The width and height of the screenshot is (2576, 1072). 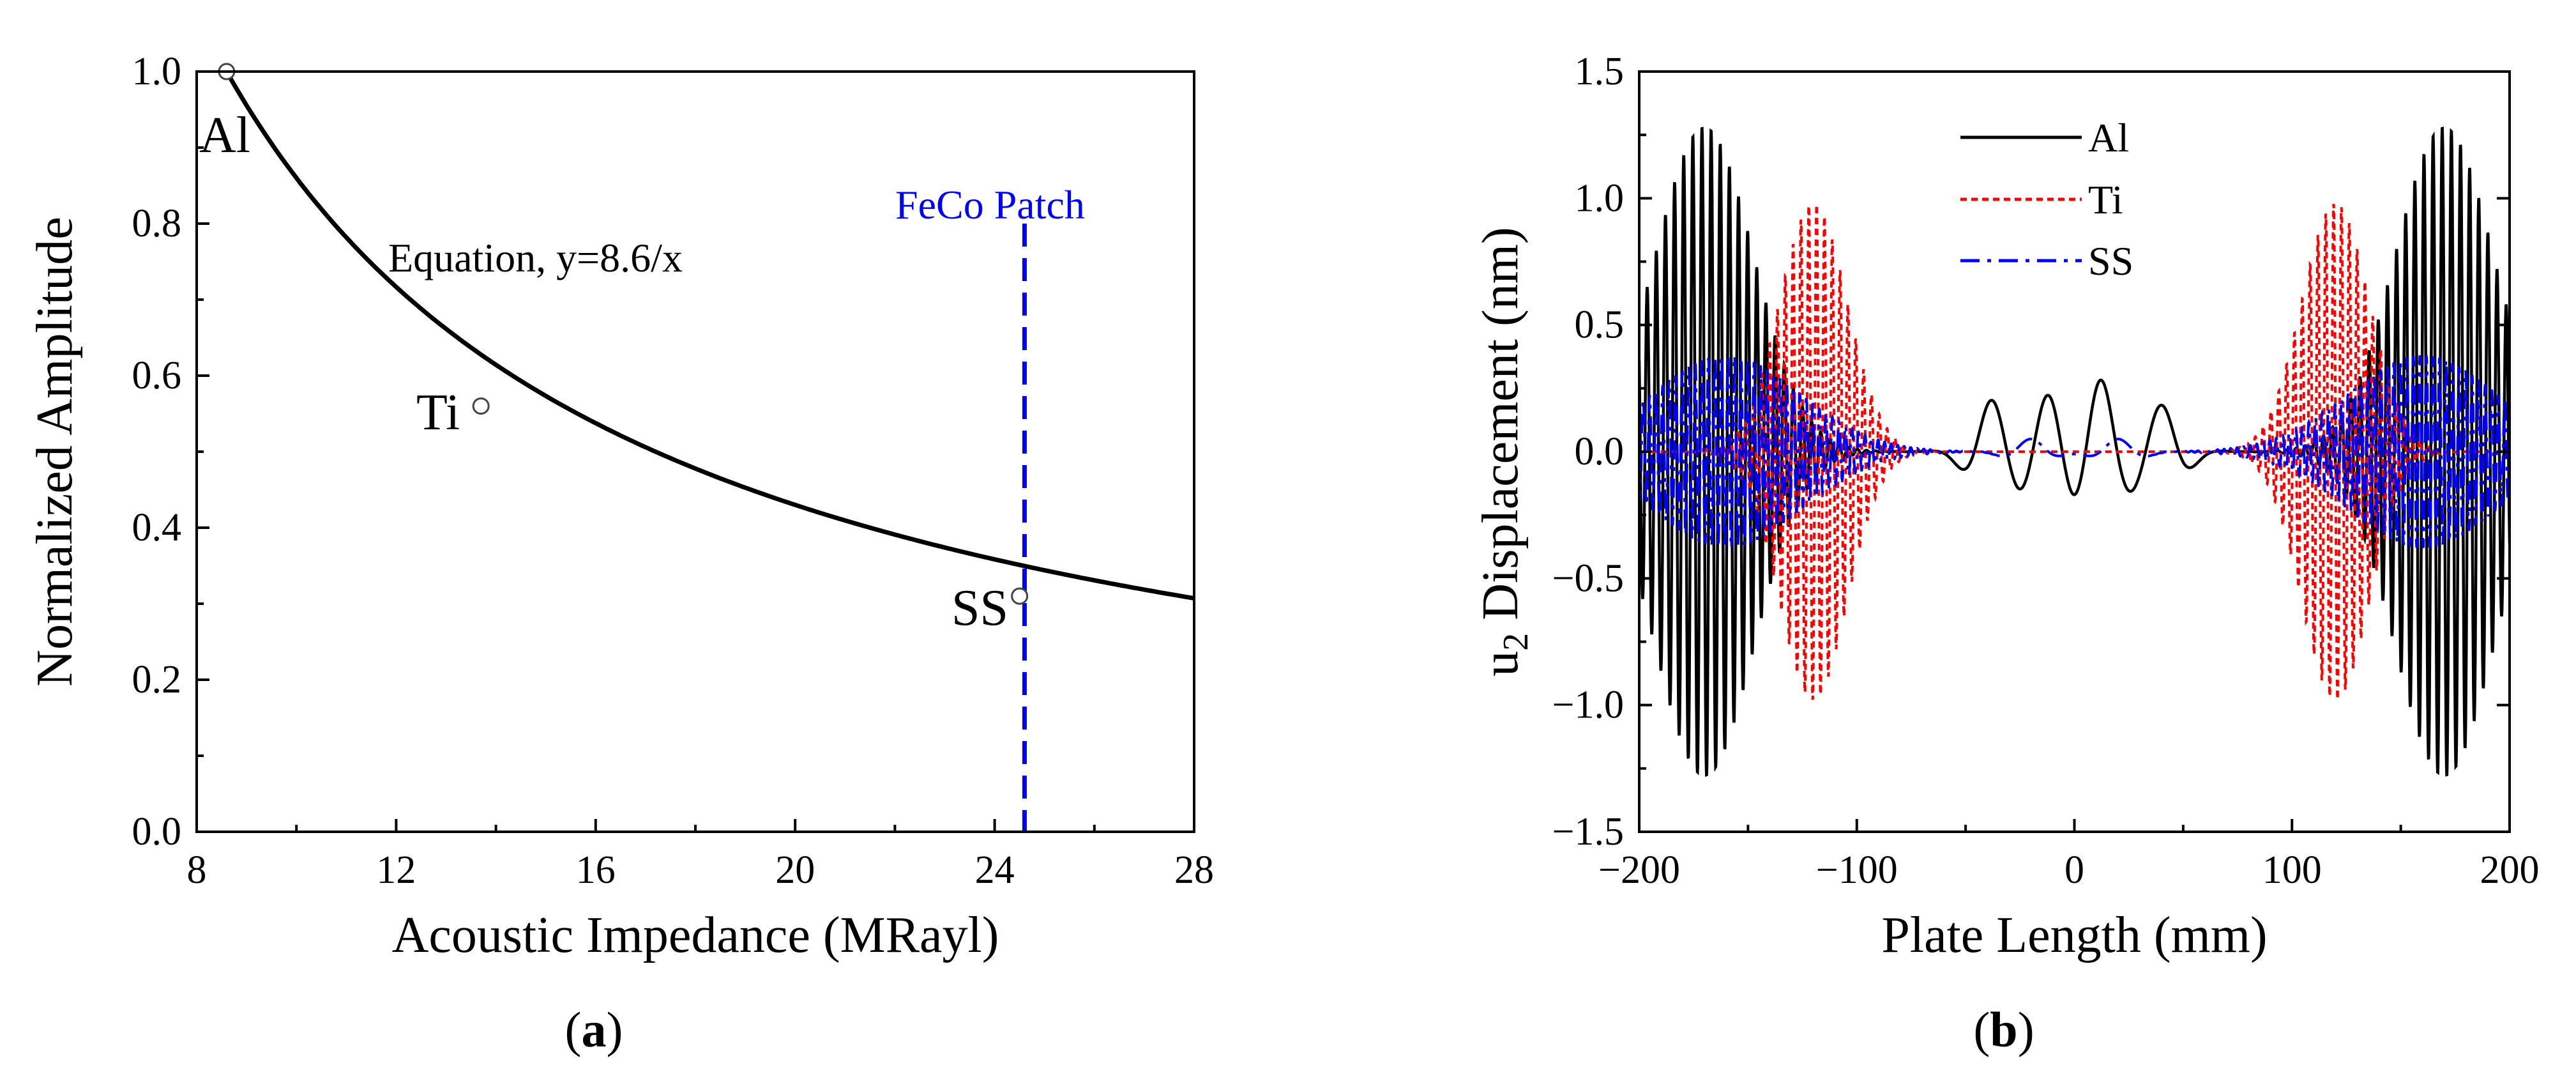 I want to click on b-caption-close: ), so click(x=2026, y=1029).